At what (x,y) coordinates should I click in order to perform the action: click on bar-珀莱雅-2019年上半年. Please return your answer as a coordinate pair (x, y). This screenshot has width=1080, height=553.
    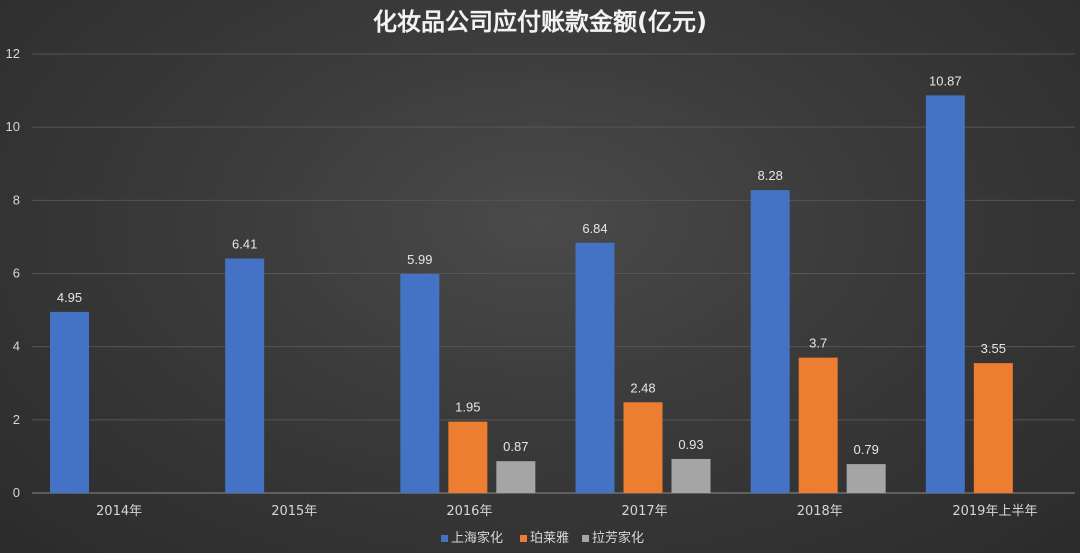
    Looking at the image, I should click on (993, 428).